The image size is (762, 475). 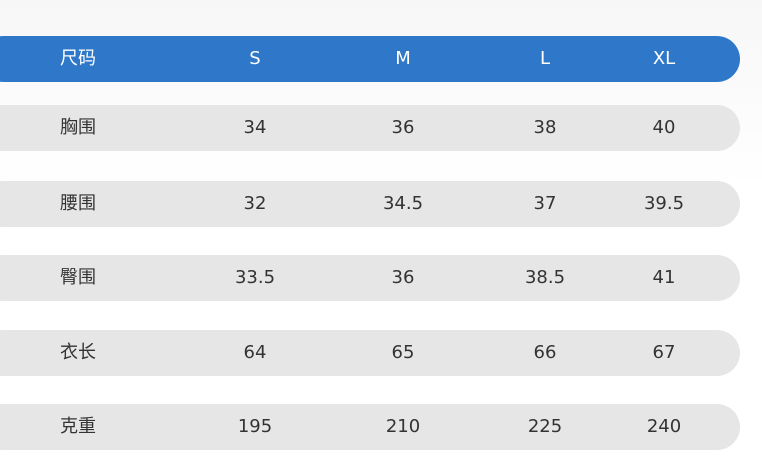 What do you see at coordinates (403, 352) in the screenshot?
I see `cell: 65` at bounding box center [403, 352].